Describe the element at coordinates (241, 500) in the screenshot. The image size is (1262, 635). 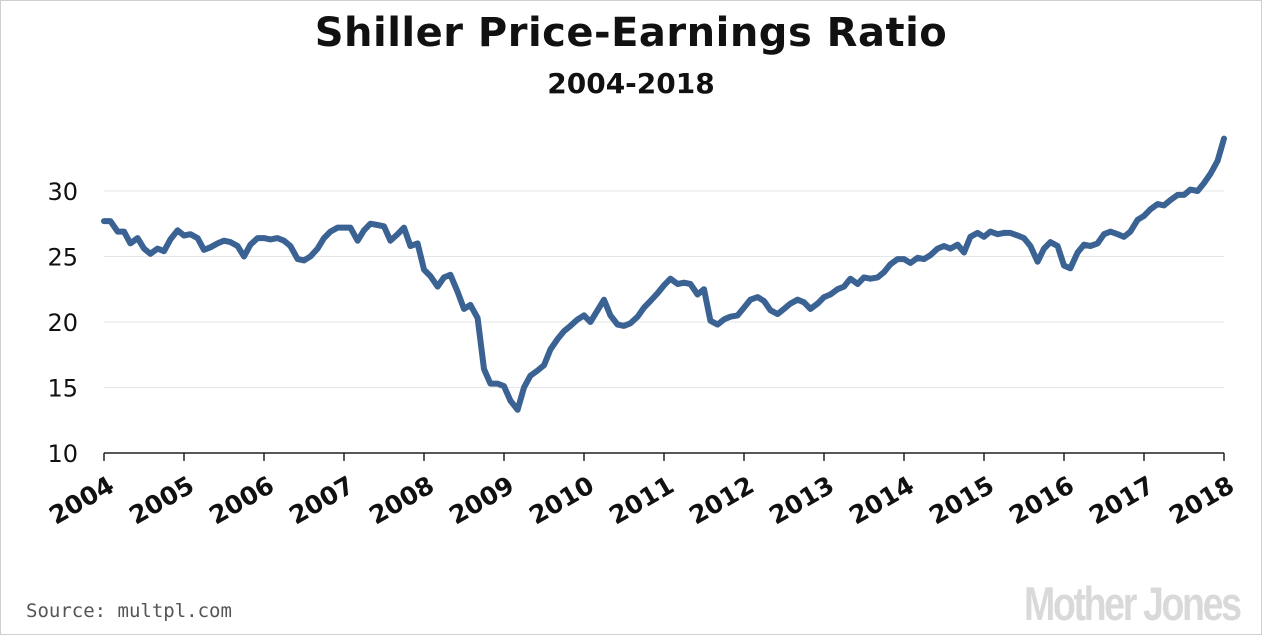
I see `x-tick-label: 2006` at that location.